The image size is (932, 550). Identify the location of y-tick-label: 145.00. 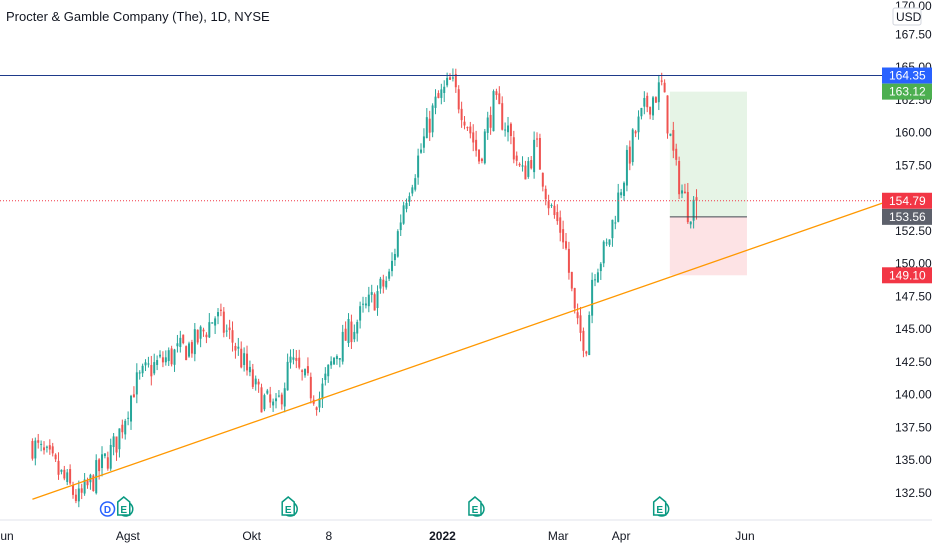
(913, 329).